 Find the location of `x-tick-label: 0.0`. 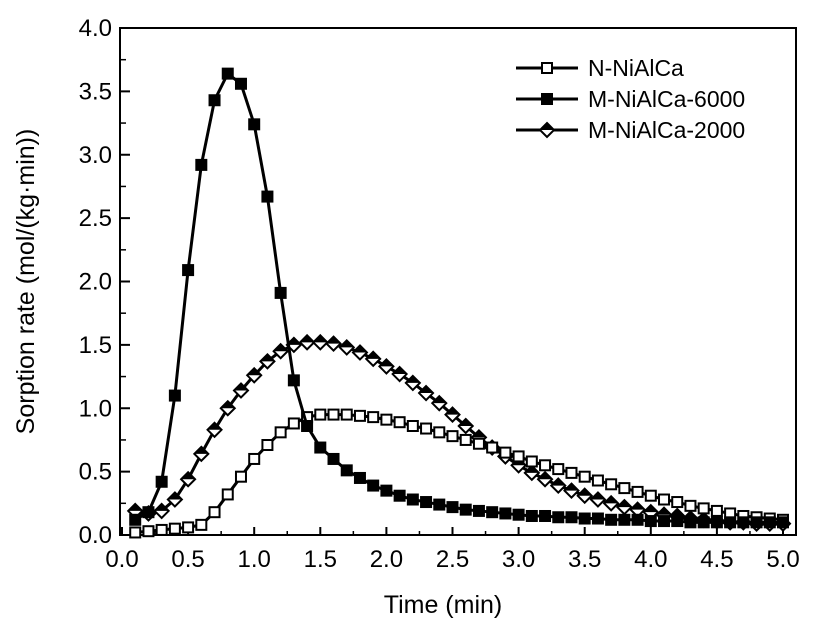

x-tick-label: 0.0 is located at coordinates (121, 559).